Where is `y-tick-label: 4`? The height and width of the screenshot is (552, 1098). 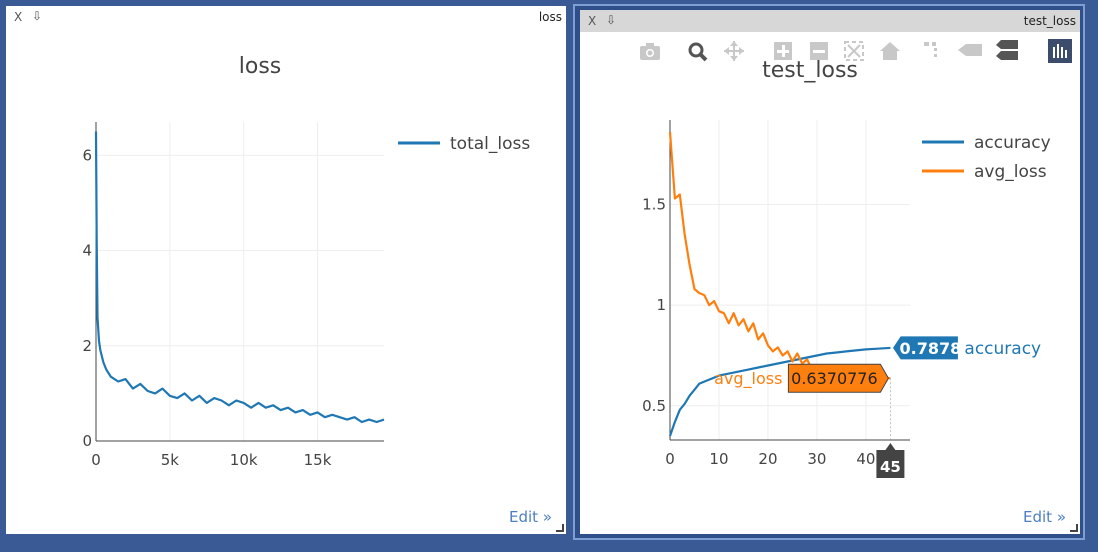 y-tick-label: 4 is located at coordinates (87, 251).